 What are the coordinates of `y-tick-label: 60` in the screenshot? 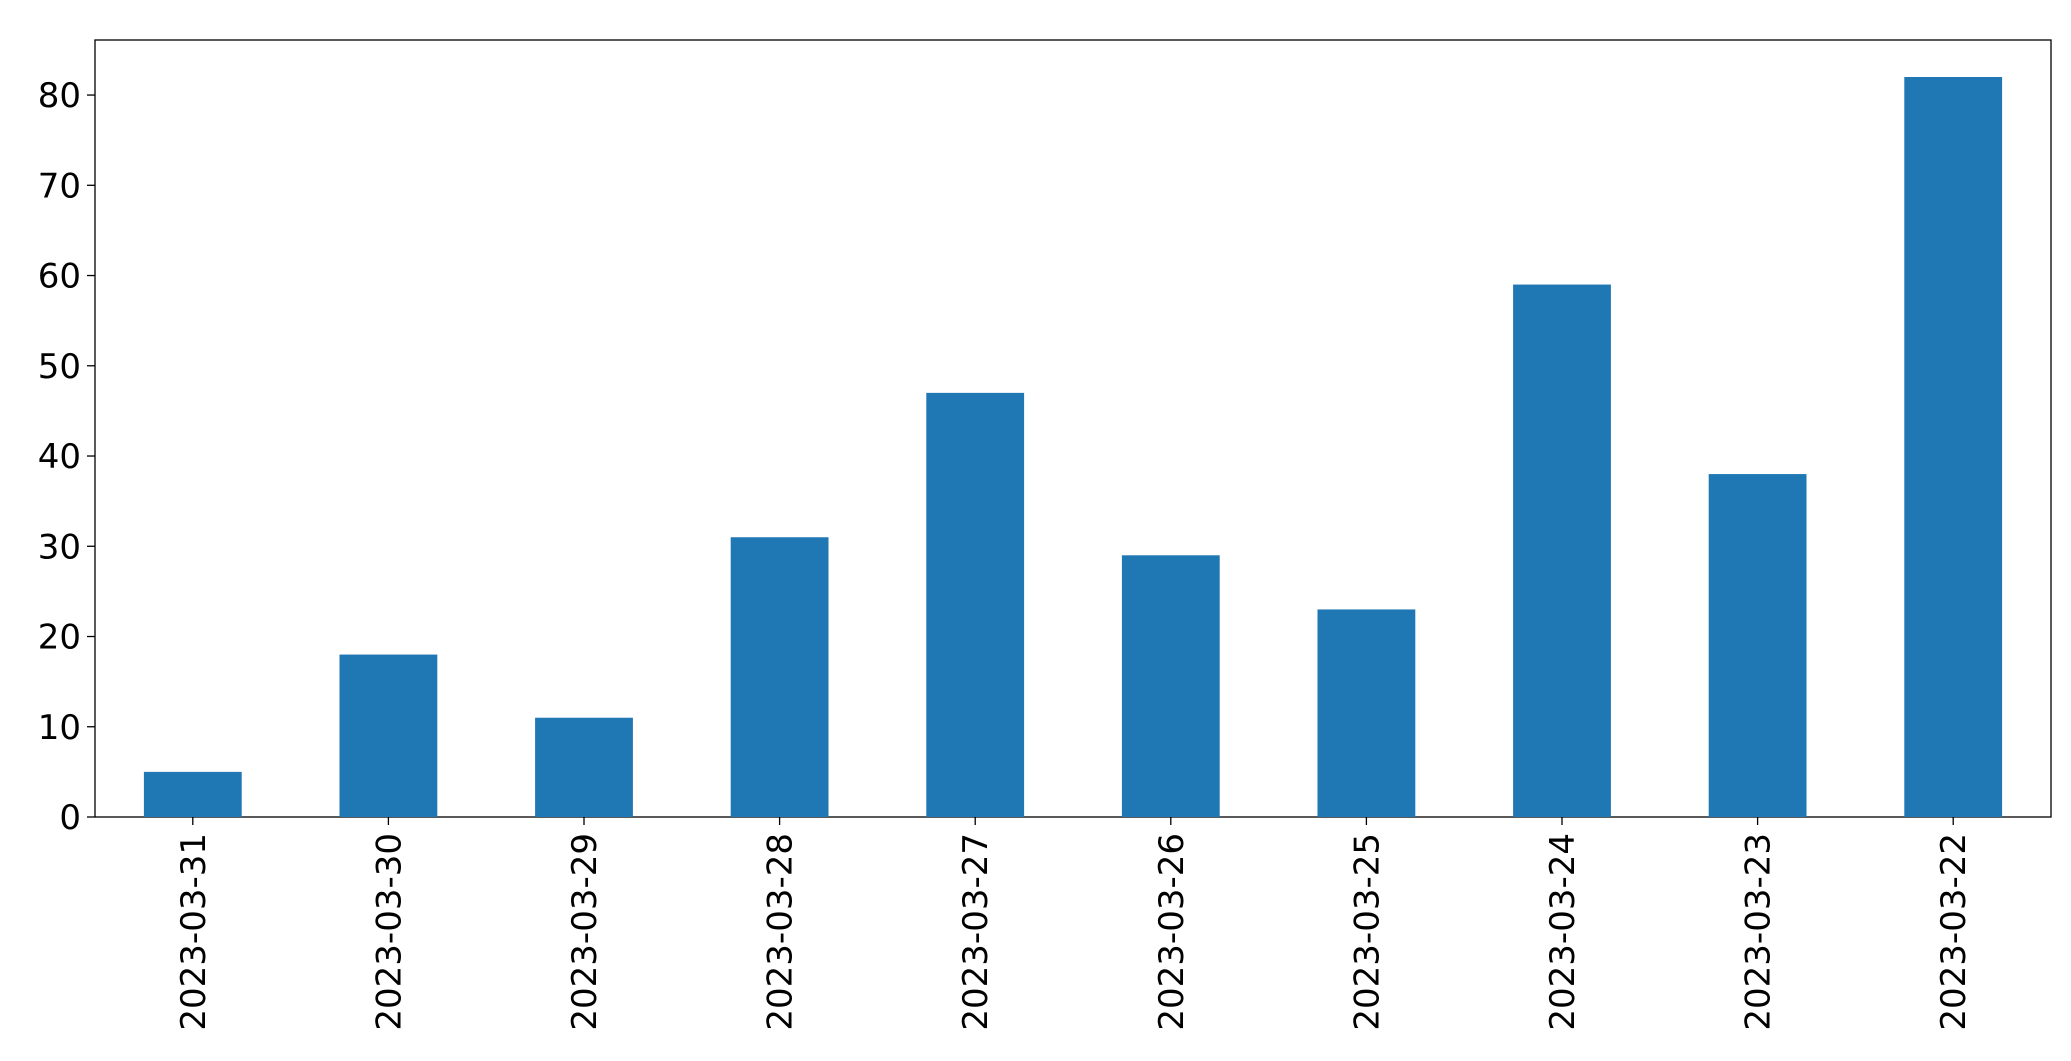 It's located at (59, 277).